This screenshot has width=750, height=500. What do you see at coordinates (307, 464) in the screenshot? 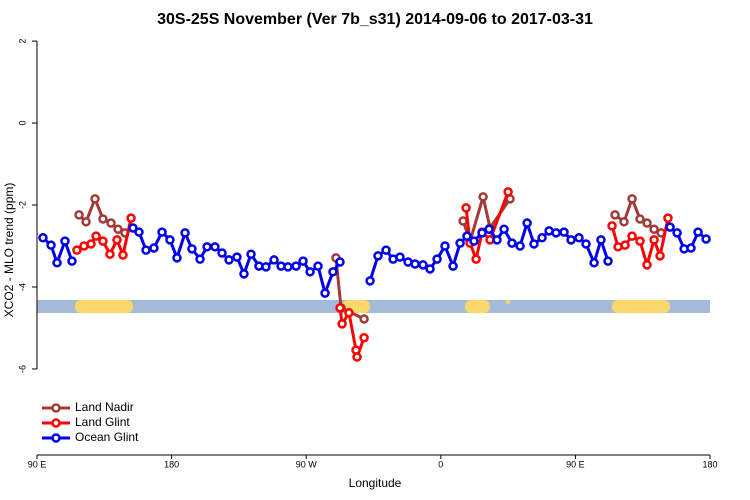
I see `x-tick-label: 90 W` at bounding box center [307, 464].